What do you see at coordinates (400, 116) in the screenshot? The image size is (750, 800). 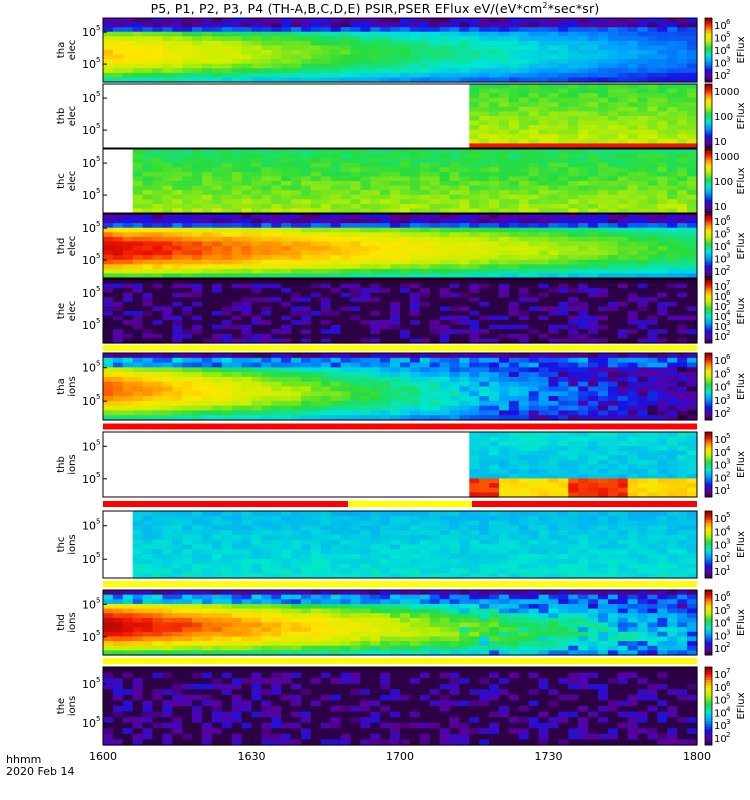 I see `panel-frame` at bounding box center [400, 116].